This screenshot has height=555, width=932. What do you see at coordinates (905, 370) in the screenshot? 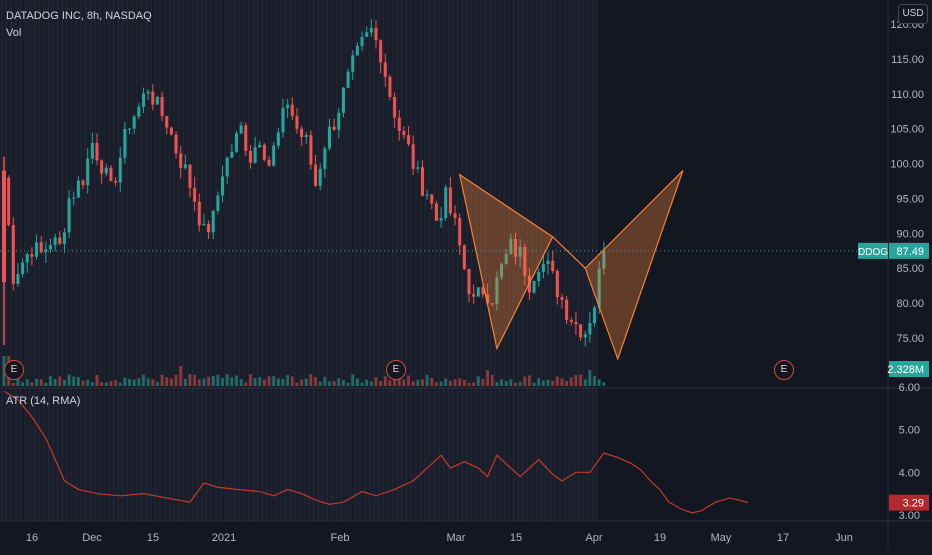
I see `volume-tag-label: 2.328M` at bounding box center [905, 370].